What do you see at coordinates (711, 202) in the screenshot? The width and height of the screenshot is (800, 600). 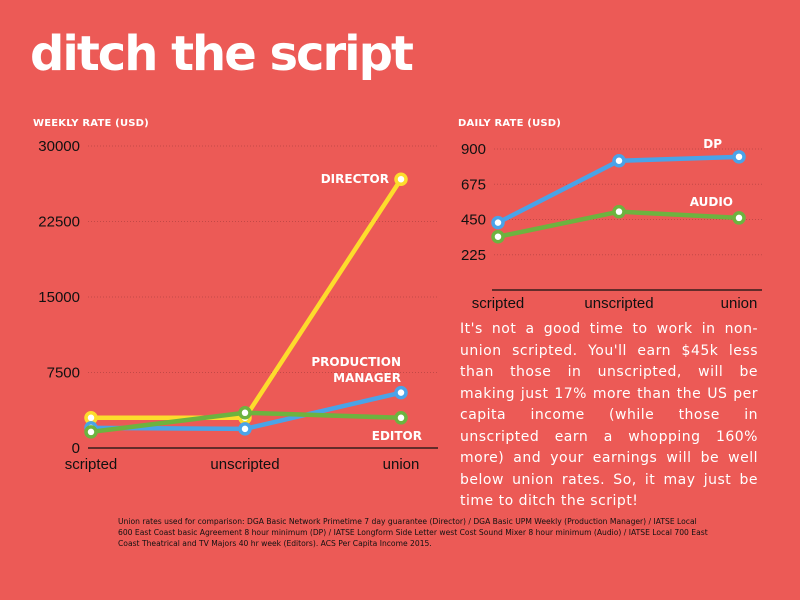 I see `audio-label: AUDIO` at bounding box center [711, 202].